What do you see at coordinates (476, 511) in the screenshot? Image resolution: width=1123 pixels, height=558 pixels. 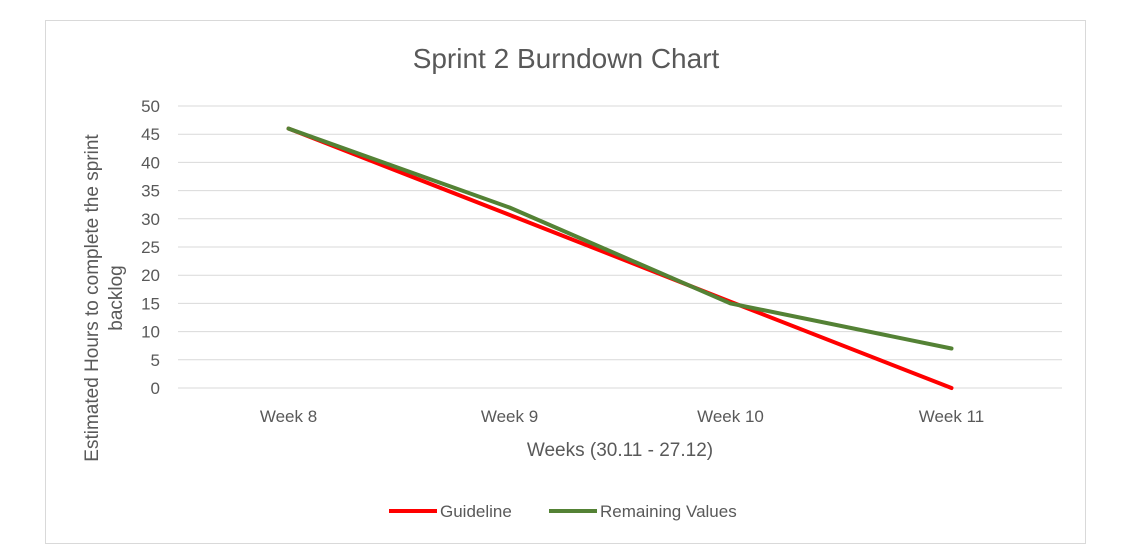 I see `legend-label-guideline: Guideline` at bounding box center [476, 511].